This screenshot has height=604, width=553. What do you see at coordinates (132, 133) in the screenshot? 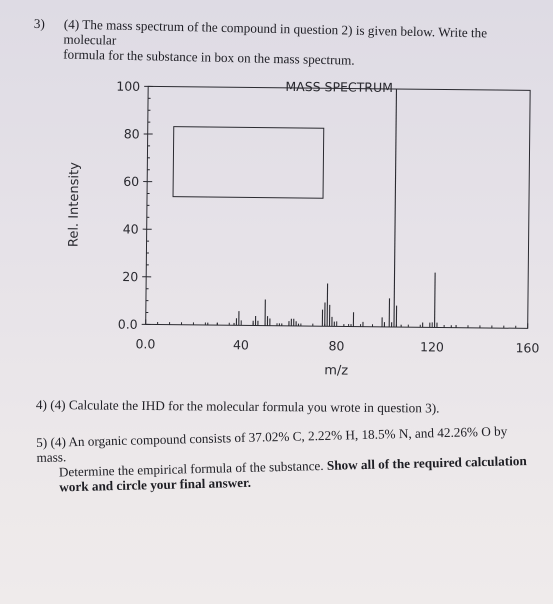
I see `y-tick-label: 80` at bounding box center [132, 133].